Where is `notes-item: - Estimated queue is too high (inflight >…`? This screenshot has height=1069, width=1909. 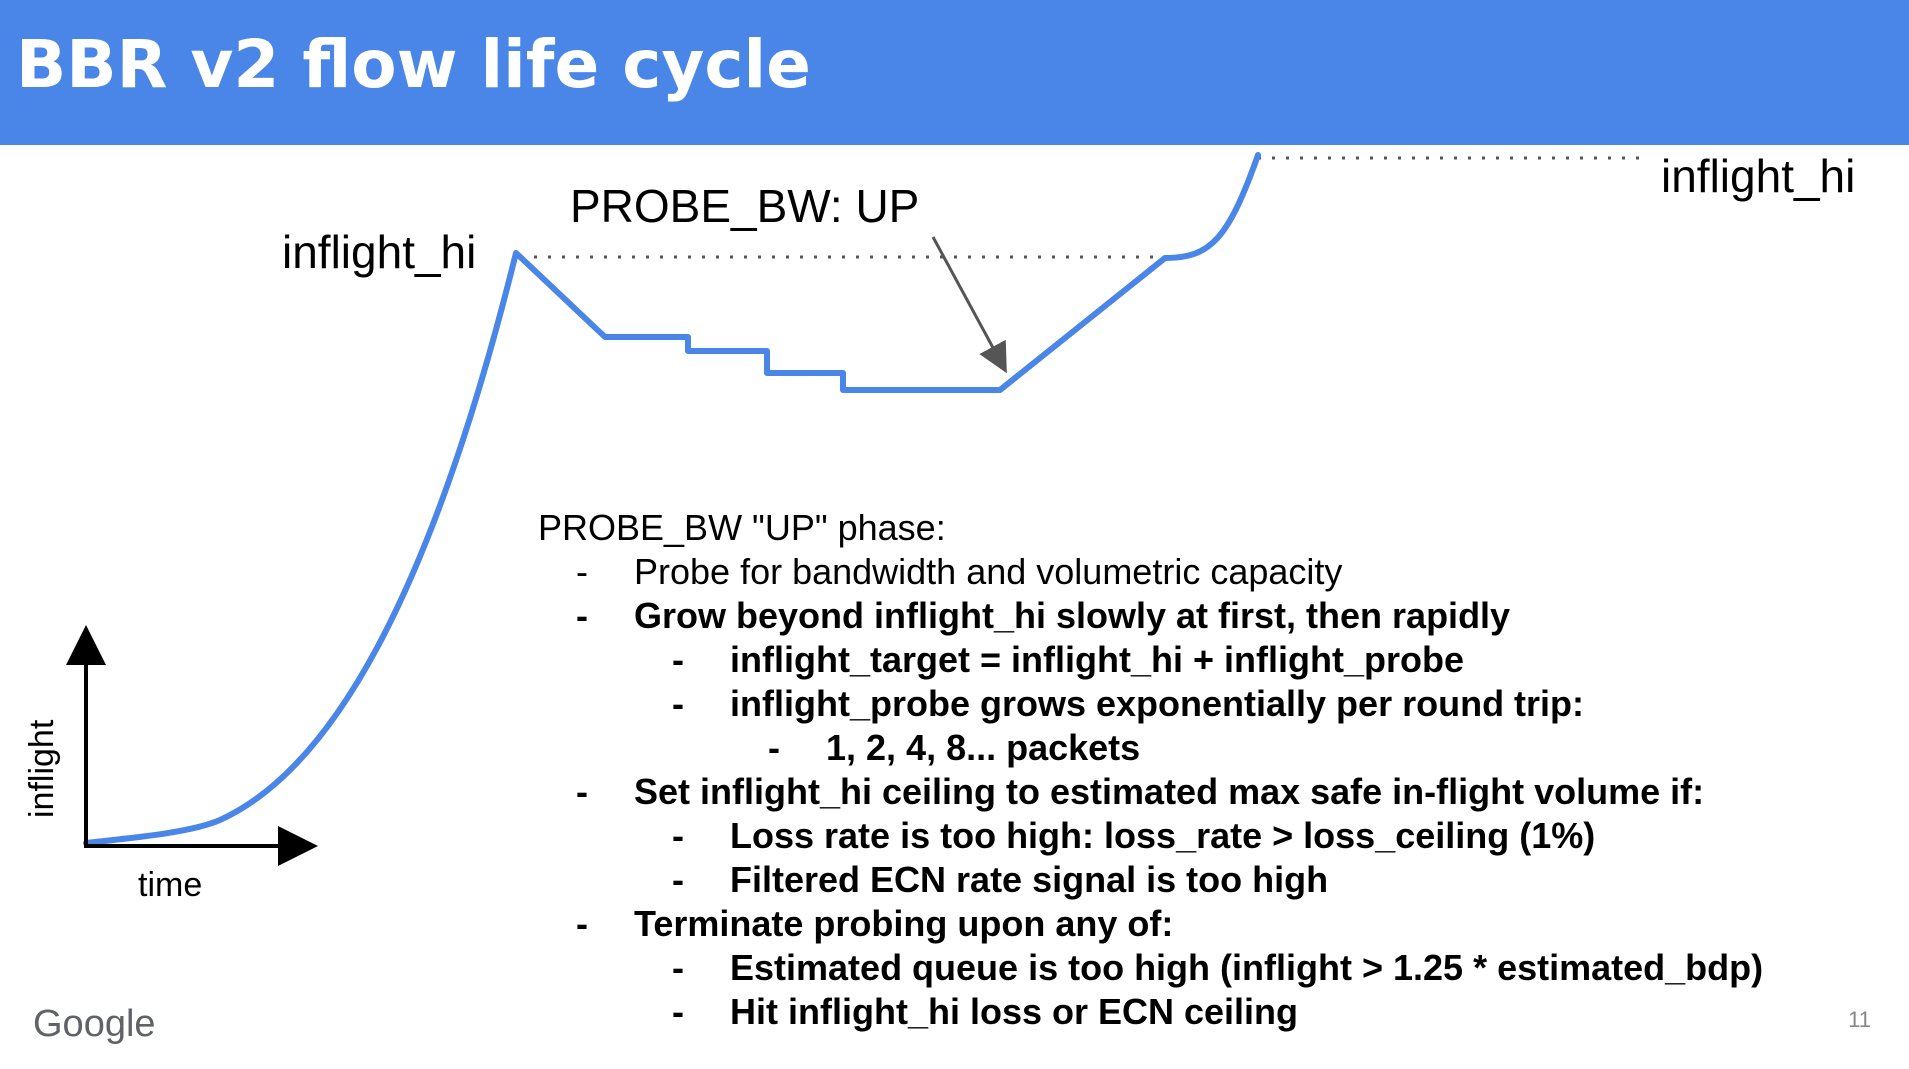 notes-item: - Estimated queue is too high (inflight >… is located at coordinates (1218, 968).